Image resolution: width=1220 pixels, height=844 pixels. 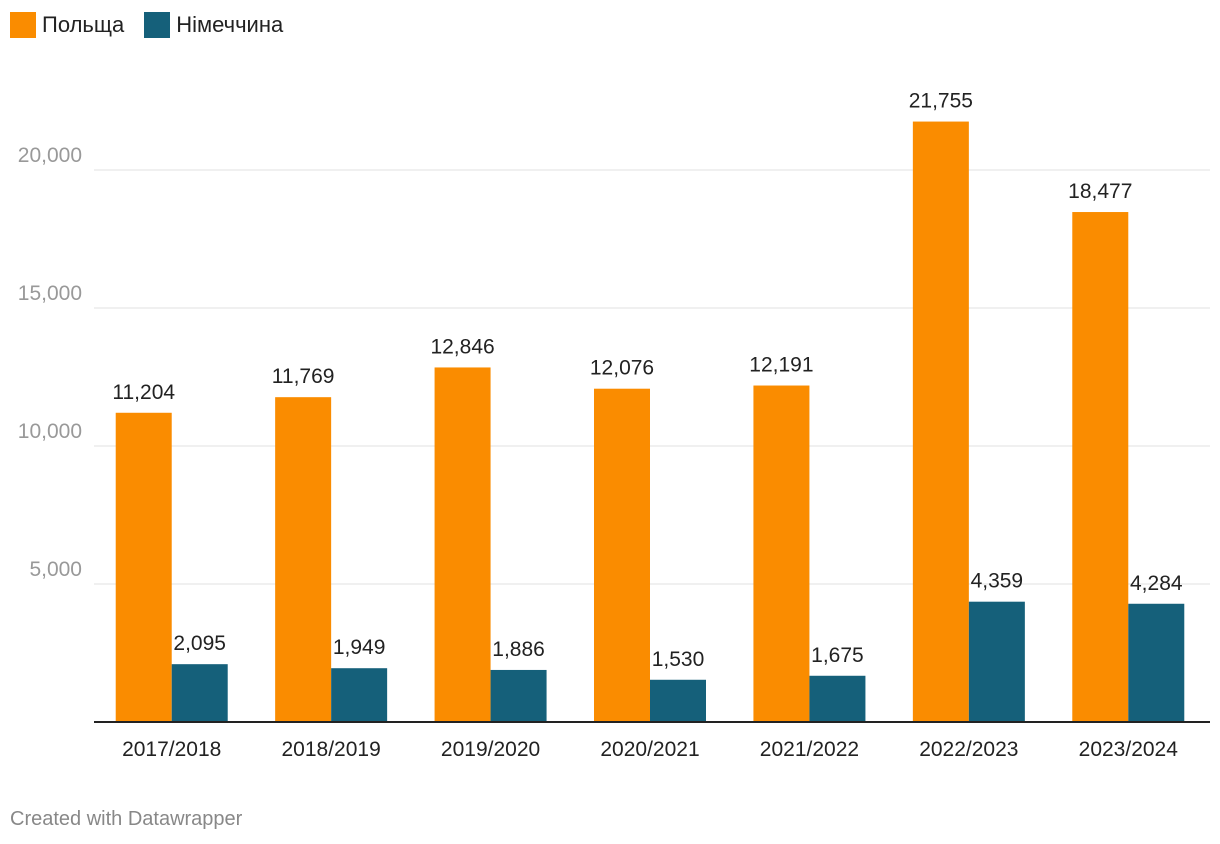 I want to click on data-label-germany-6: 4,284, so click(x=1156, y=583).